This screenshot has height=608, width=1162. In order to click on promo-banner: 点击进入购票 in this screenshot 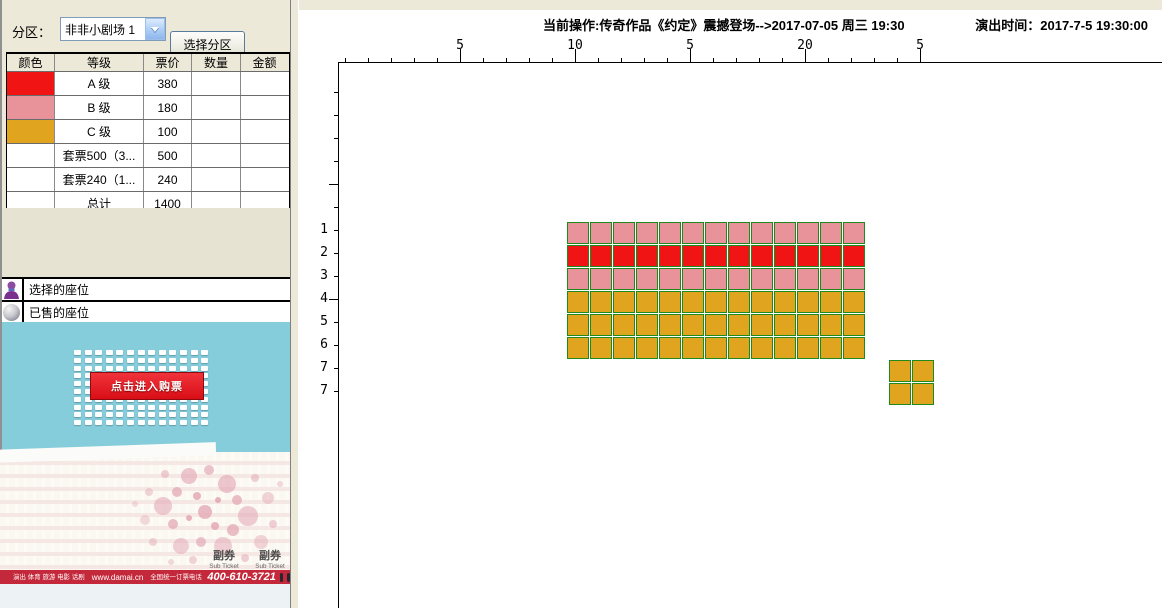, I will do `click(145, 388)`.